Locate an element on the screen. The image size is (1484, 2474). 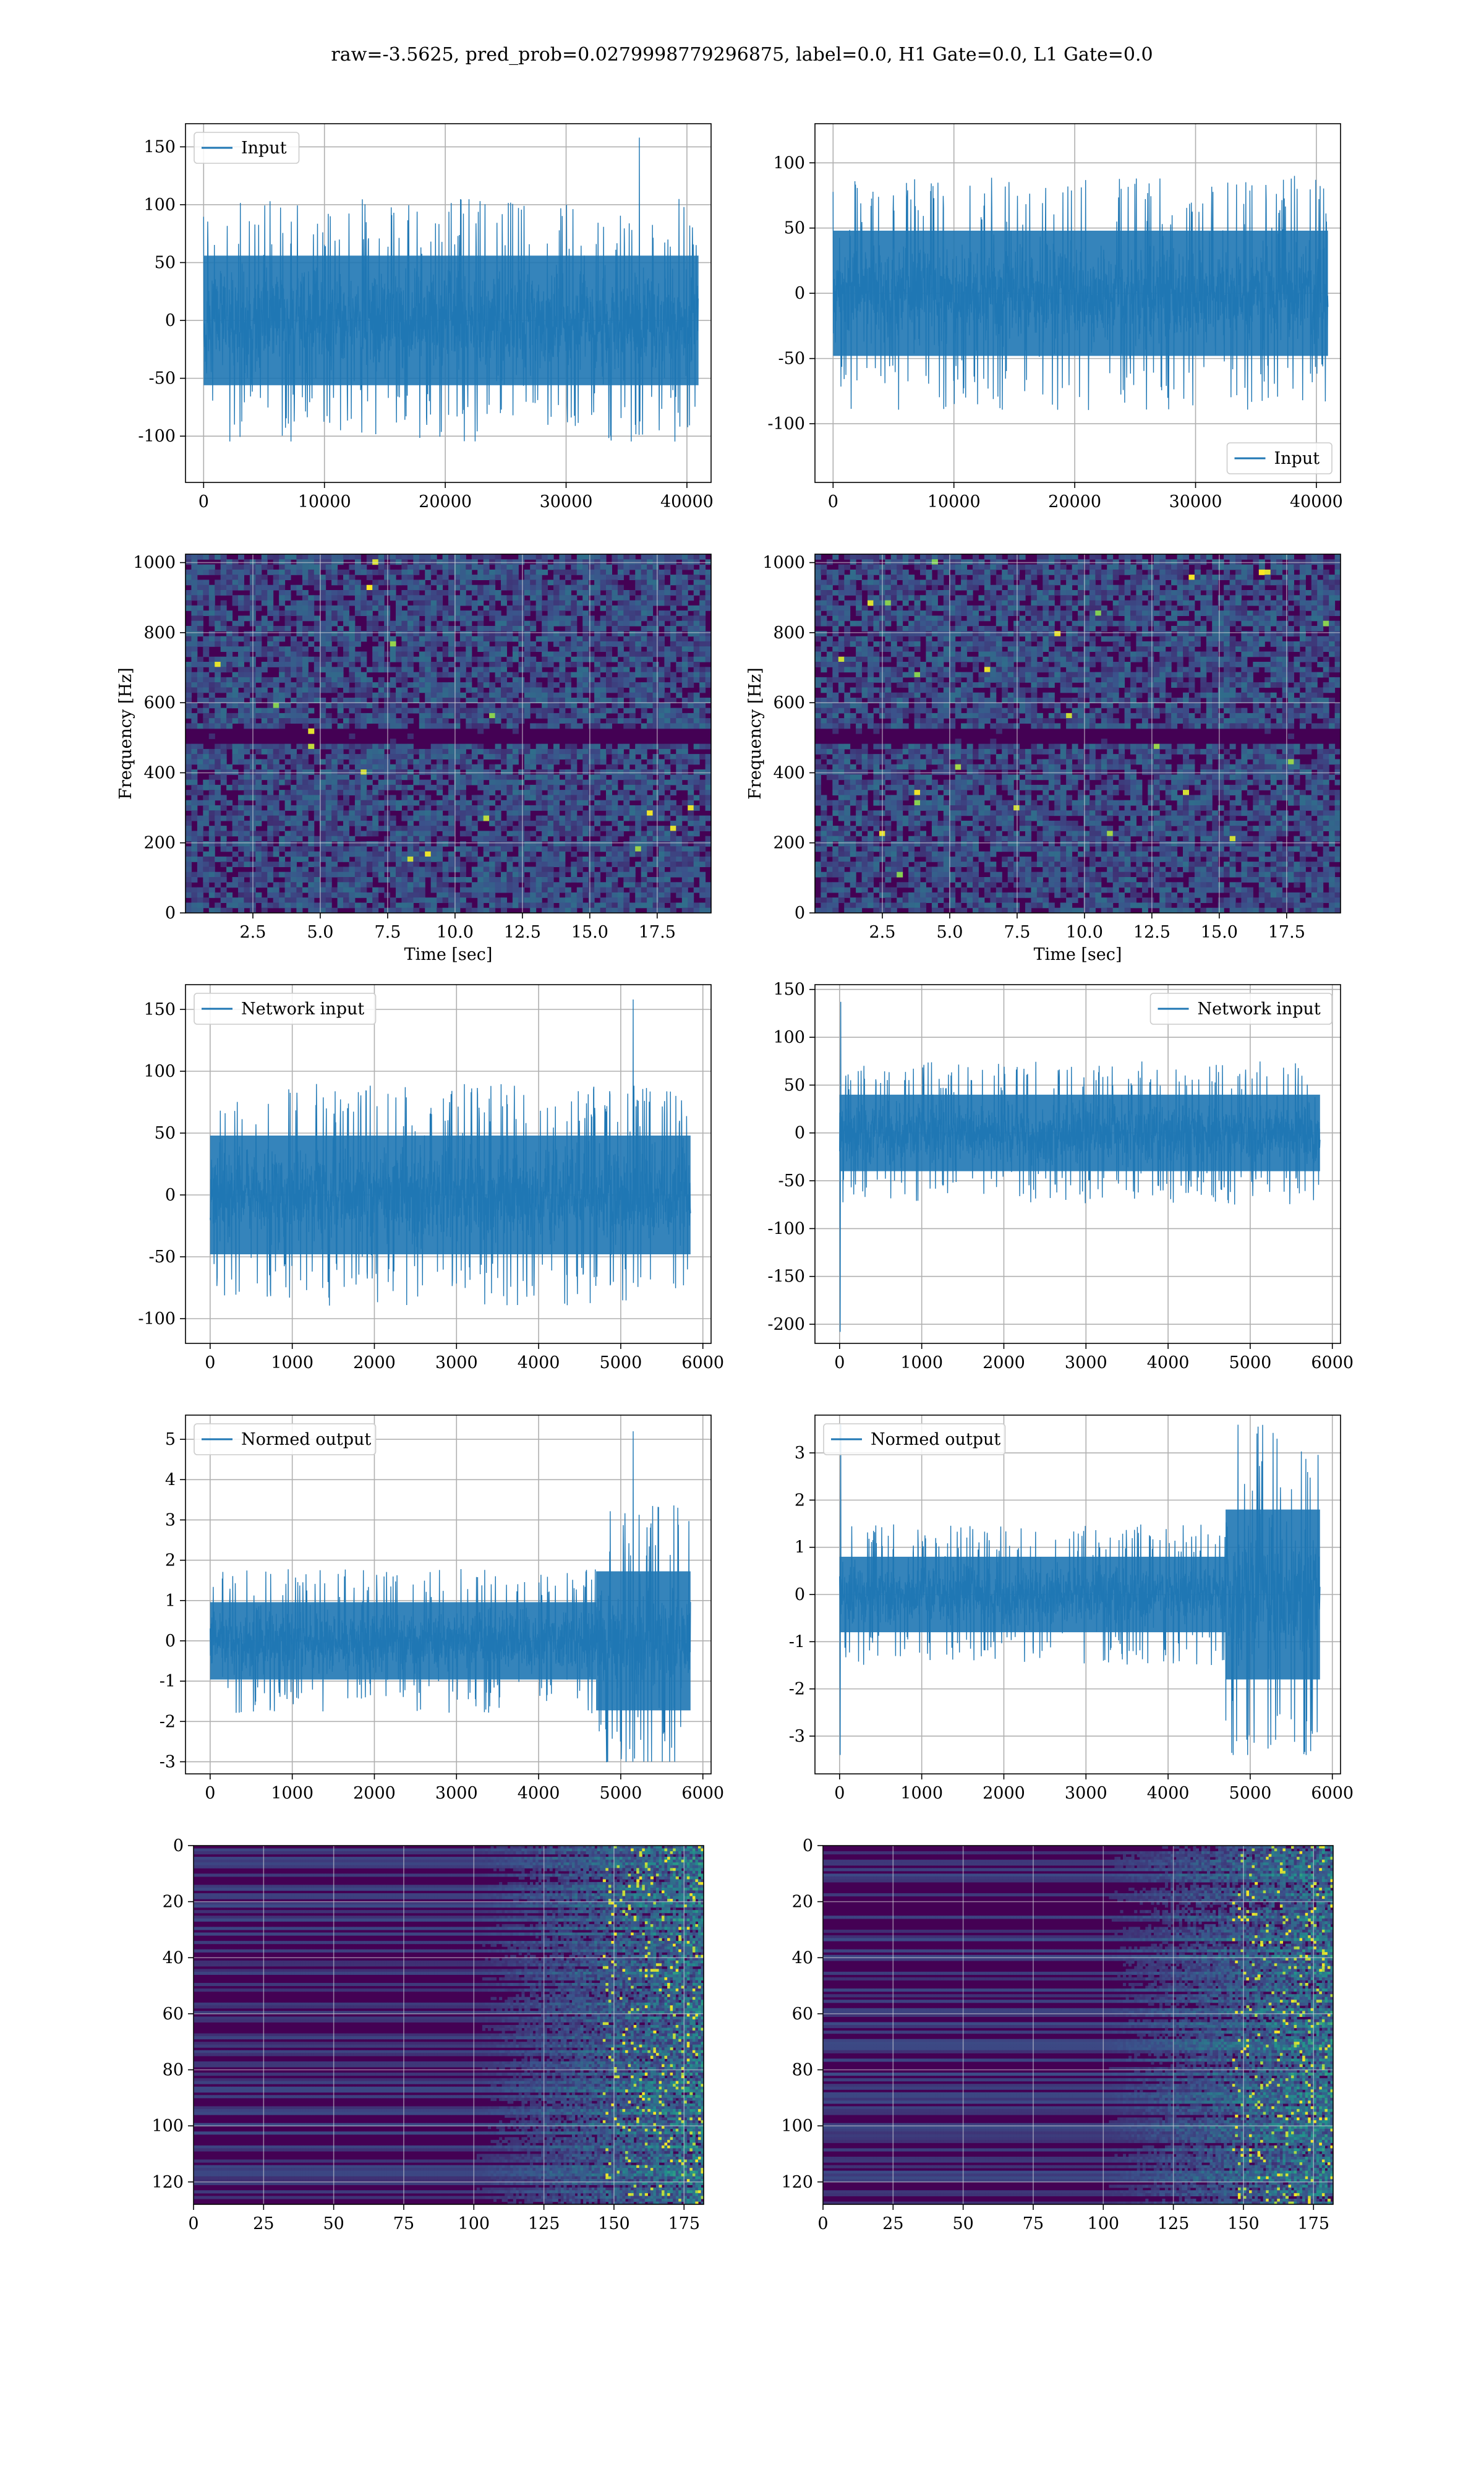
x-tick-label: 20000 is located at coordinates (1074, 501).